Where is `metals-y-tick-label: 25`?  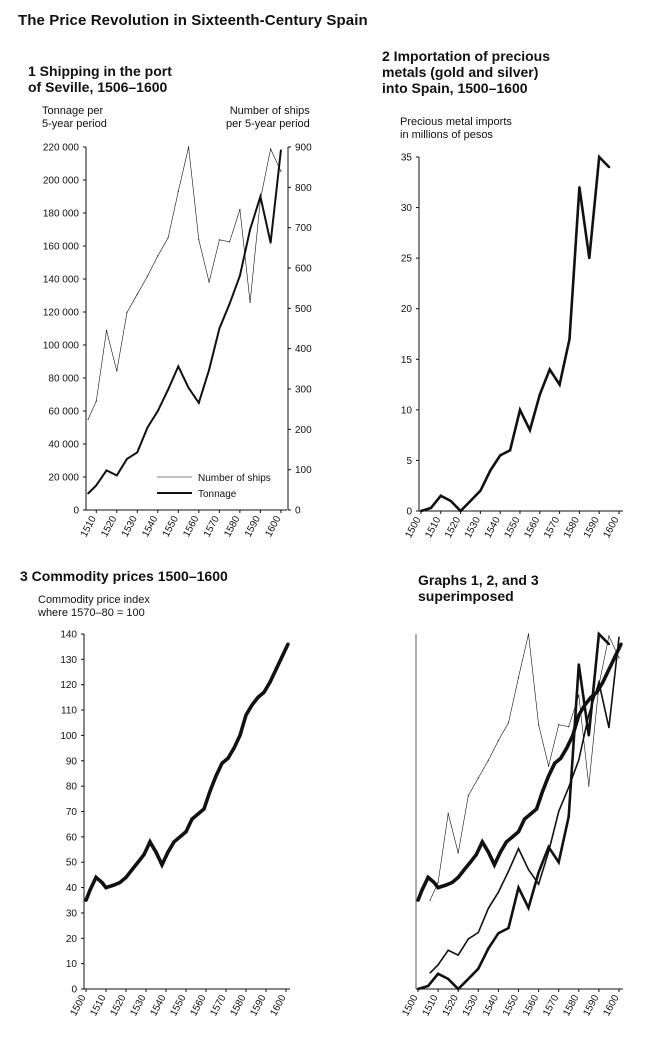
metals-y-tick-label: 25 is located at coordinates (407, 259).